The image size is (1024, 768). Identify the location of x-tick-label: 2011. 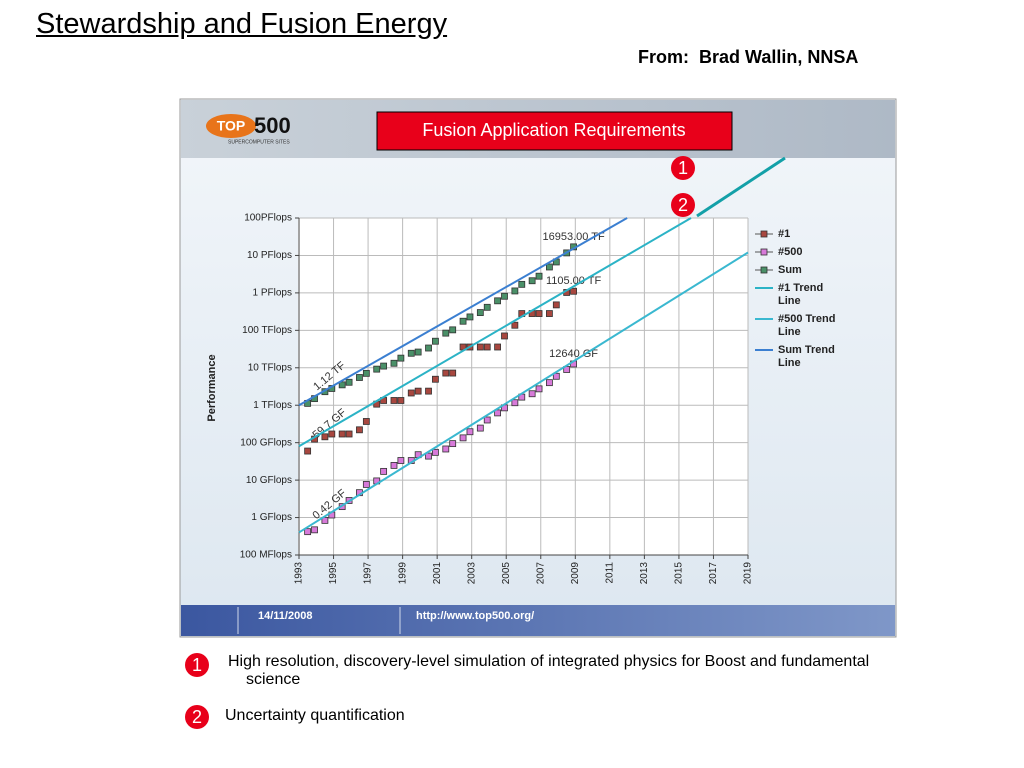
(609, 573).